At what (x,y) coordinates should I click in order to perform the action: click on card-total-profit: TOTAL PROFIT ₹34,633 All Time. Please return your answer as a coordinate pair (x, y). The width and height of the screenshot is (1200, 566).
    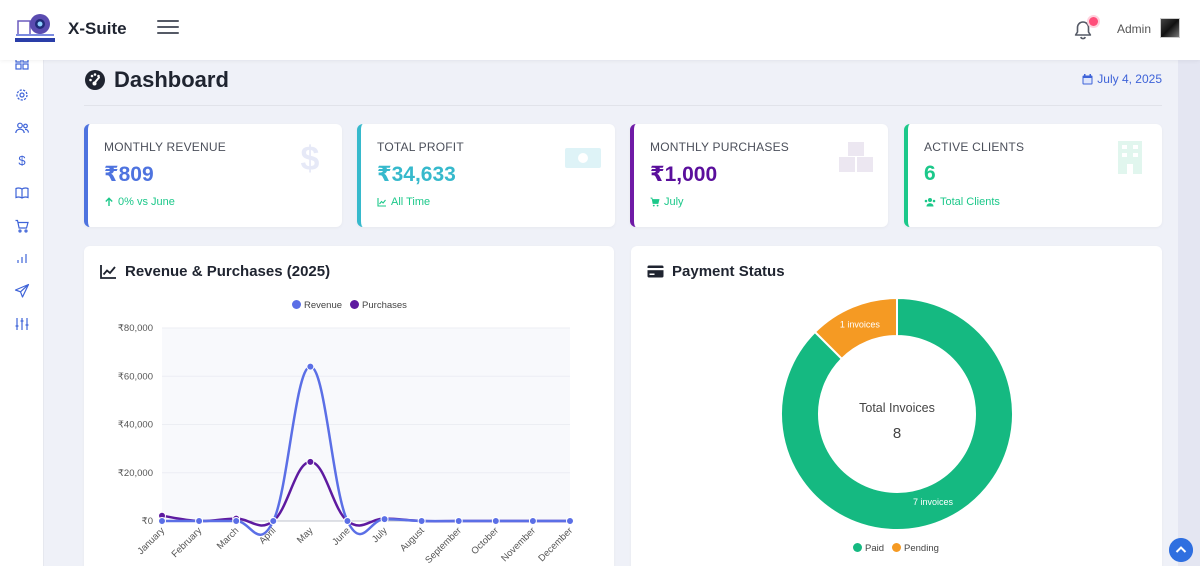
    Looking at the image, I should click on (486, 175).